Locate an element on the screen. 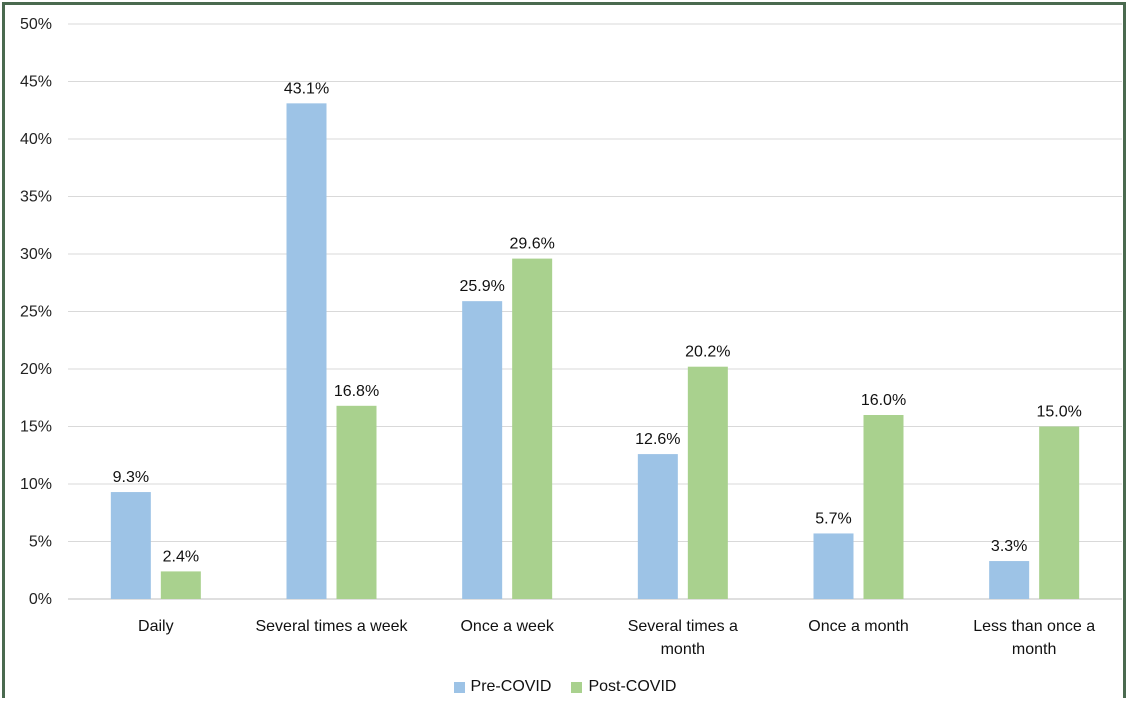  data-label: 9.3% is located at coordinates (131, 477).